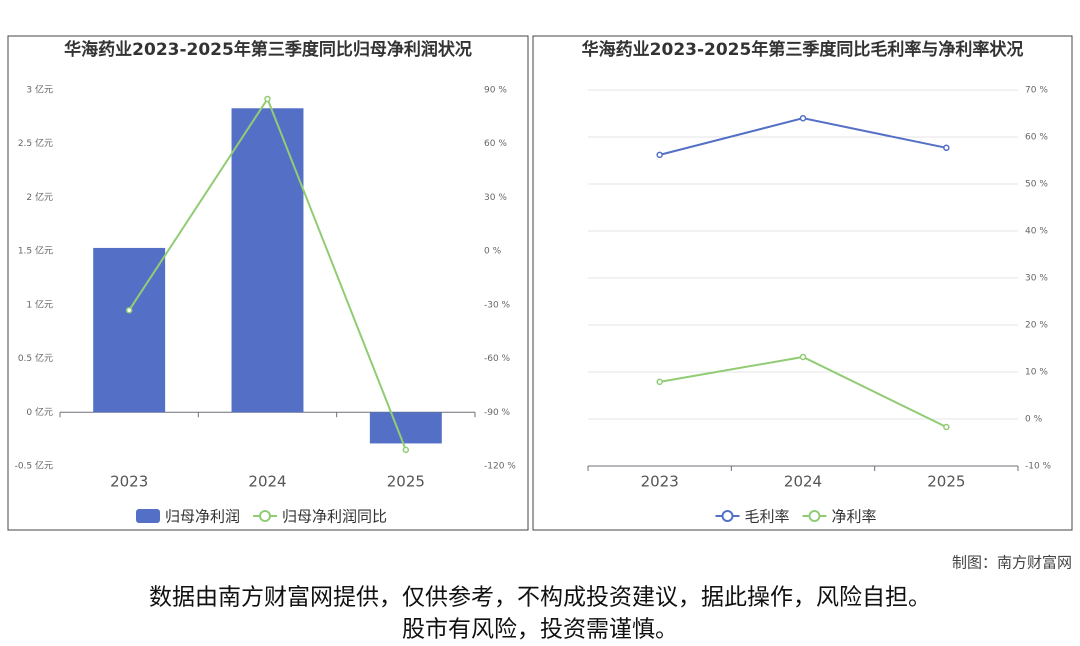 The image size is (1080, 646). What do you see at coordinates (803, 391) in the screenshot?
I see `line` at bounding box center [803, 391].